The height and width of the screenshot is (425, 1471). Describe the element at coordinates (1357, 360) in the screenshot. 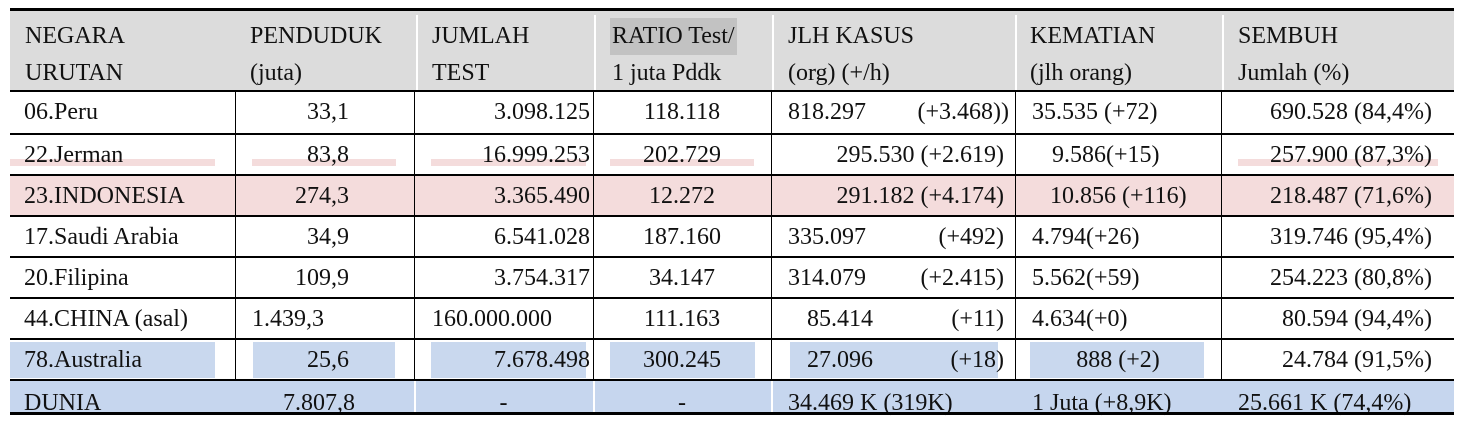

I see `cell-sembuh: 24.784 (91,5%)` at that location.